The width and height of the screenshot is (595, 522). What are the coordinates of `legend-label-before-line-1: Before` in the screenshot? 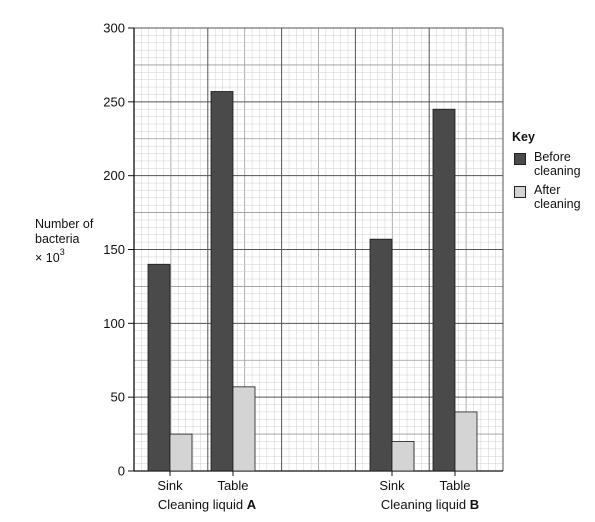 It's located at (552, 157).